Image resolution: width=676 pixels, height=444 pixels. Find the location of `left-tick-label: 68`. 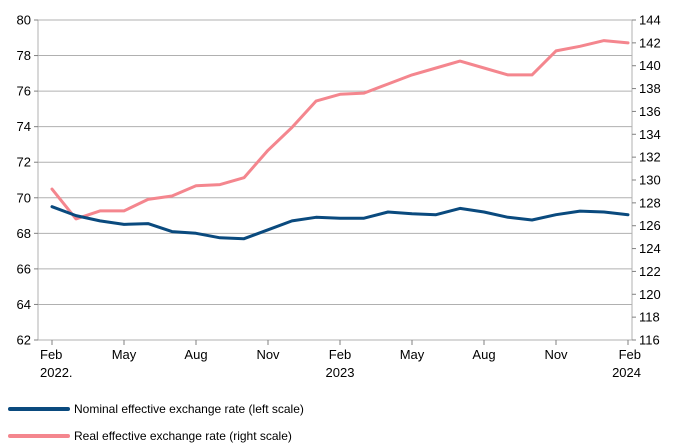

left-tick-label: 68 is located at coordinates (24, 233).